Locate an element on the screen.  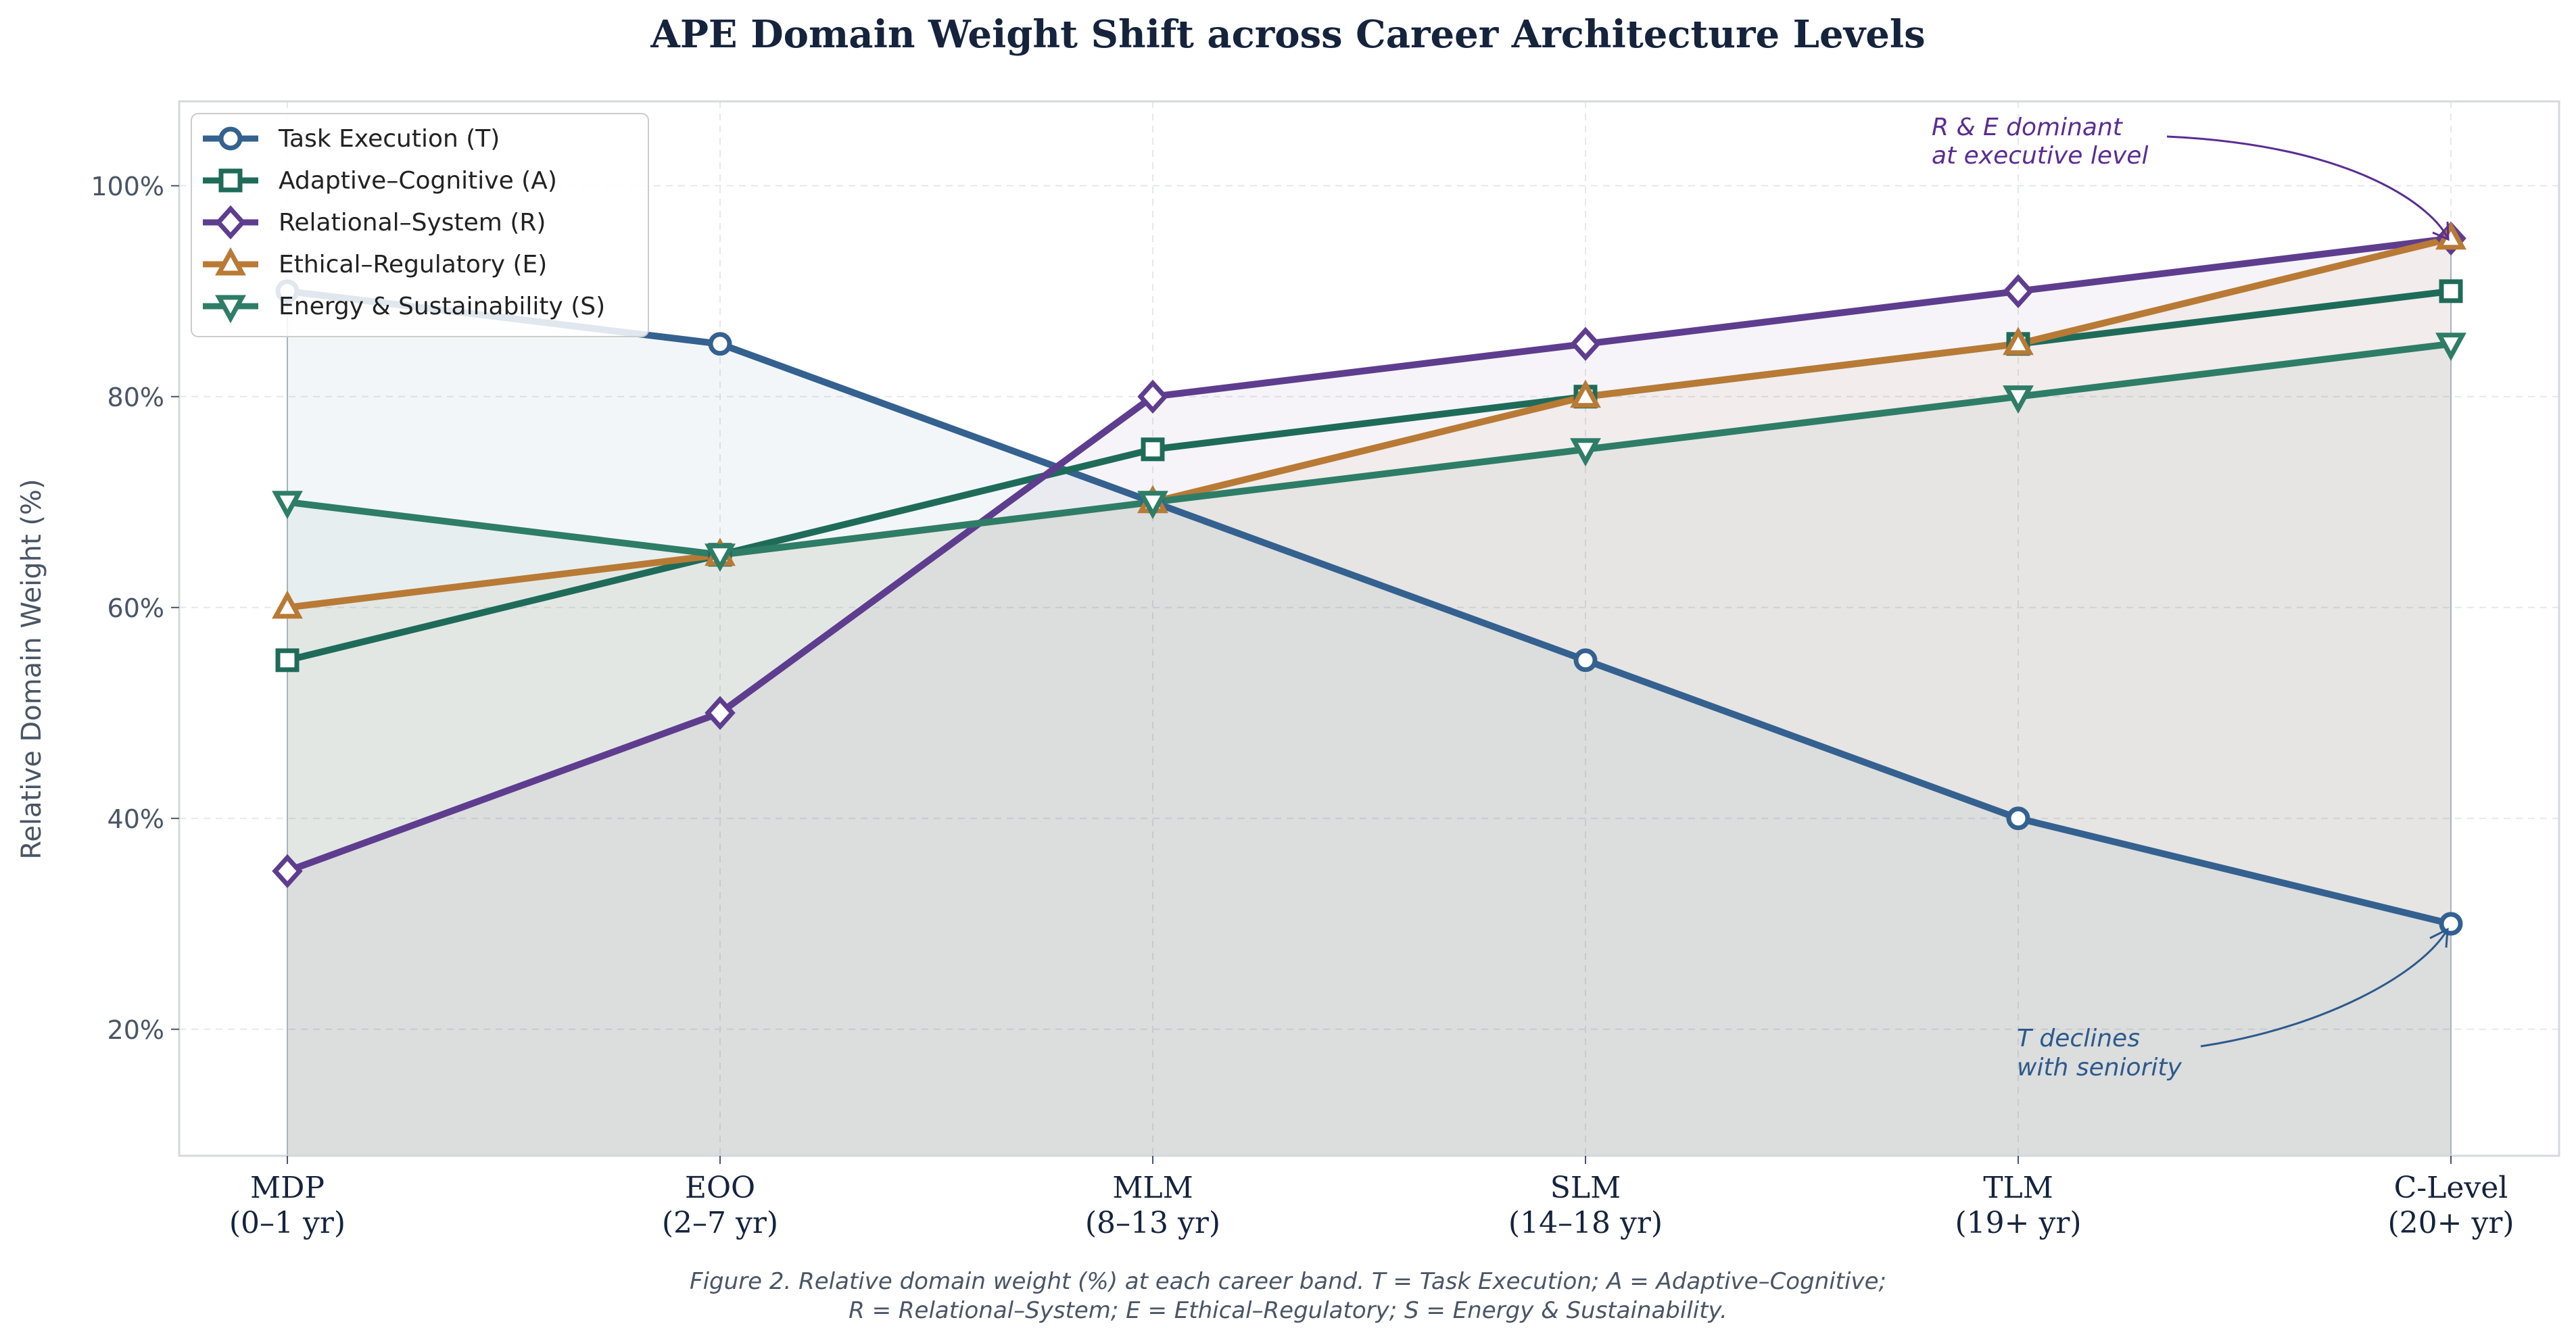
x-tick-sublabel-1: (2–7 yr) is located at coordinates (720, 1223).